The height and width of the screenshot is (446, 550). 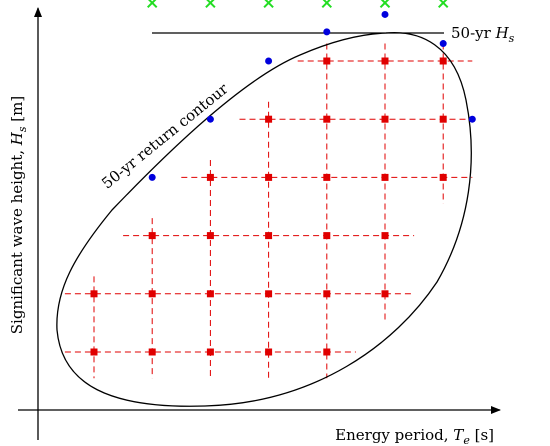 I want to click on fifty-year-hs-label: 50-yr Hs​, so click(x=483, y=34).